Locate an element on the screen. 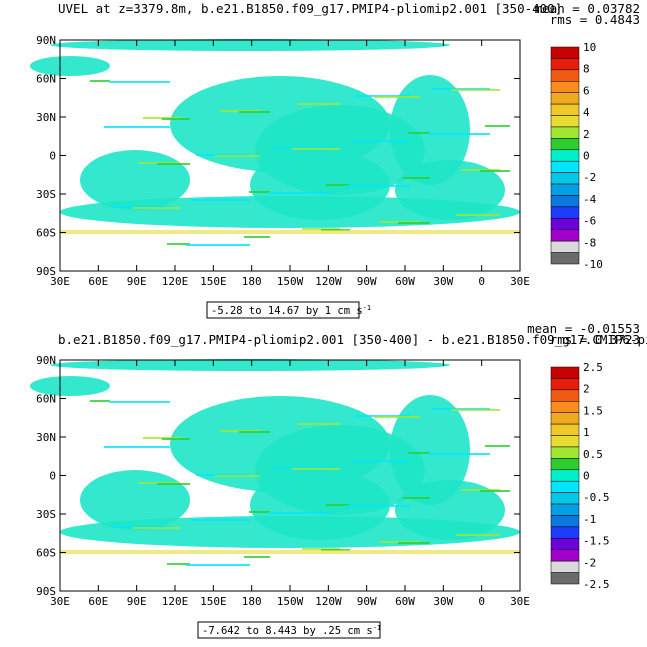 The image size is (647, 647). y-tick-label: 0 is located at coordinates (52, 476).